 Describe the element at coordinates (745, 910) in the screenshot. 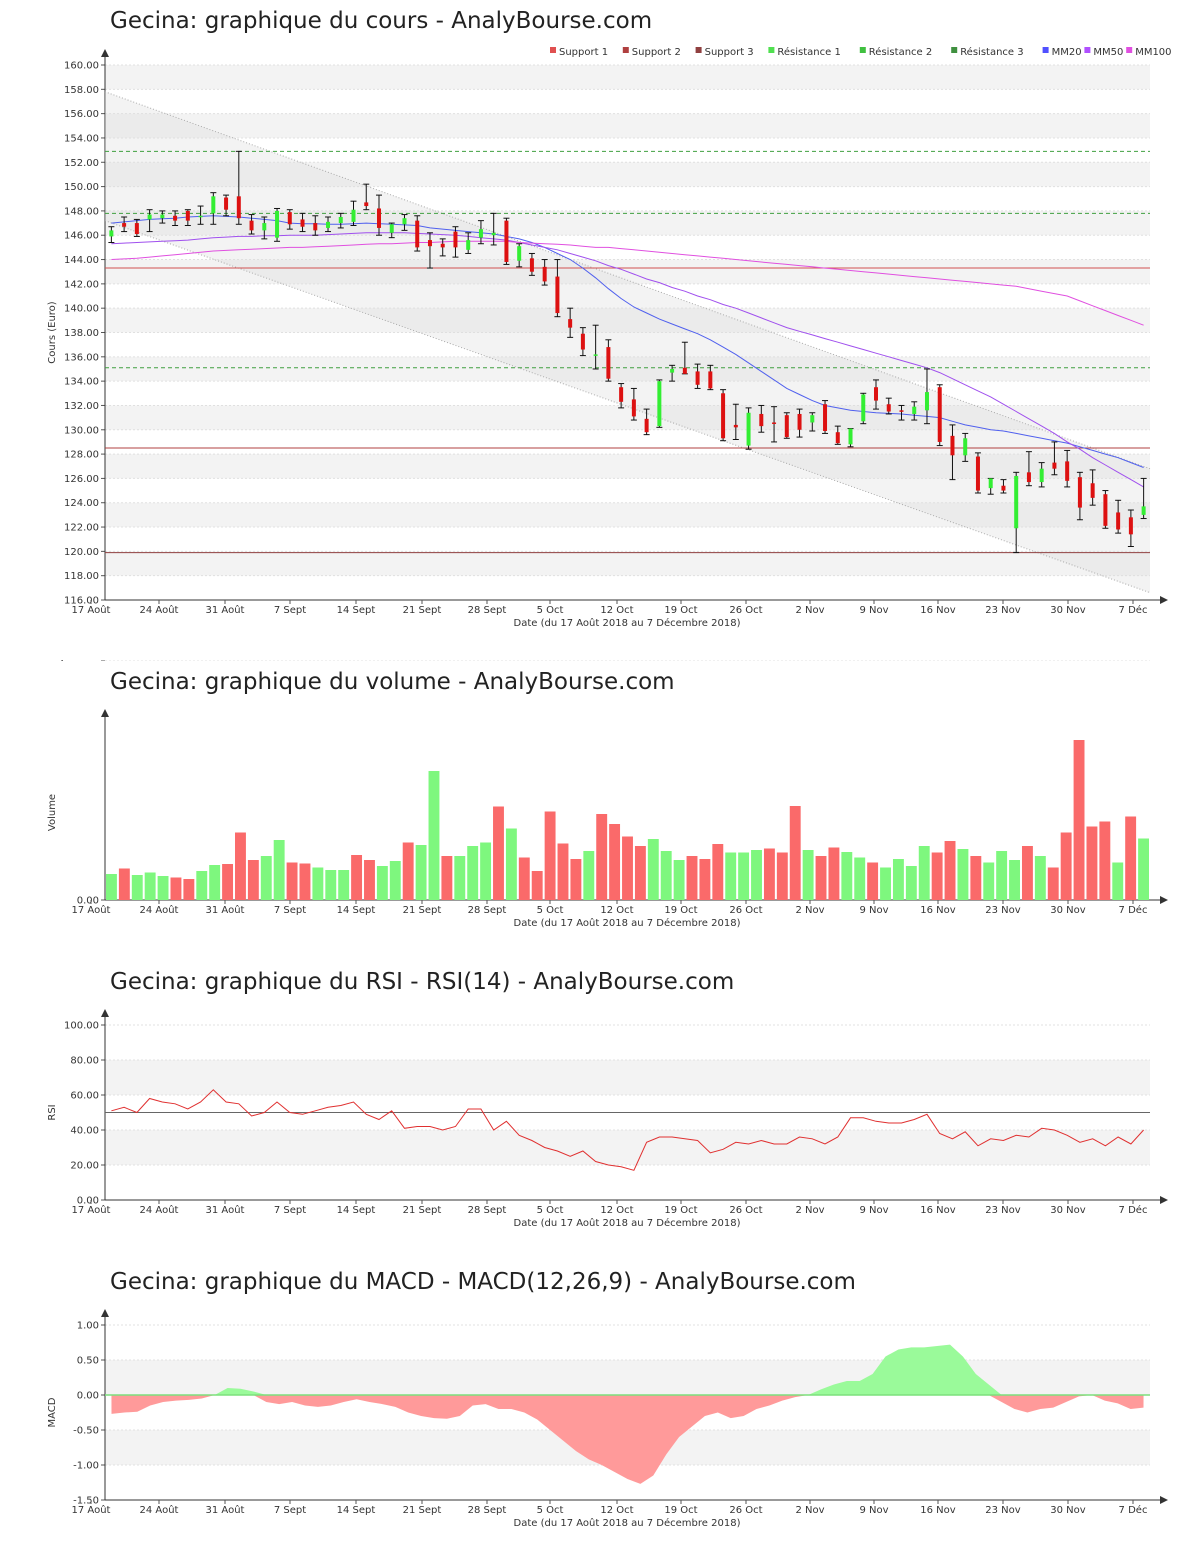

I see `volume-xtick-label: 26 Oct` at that location.